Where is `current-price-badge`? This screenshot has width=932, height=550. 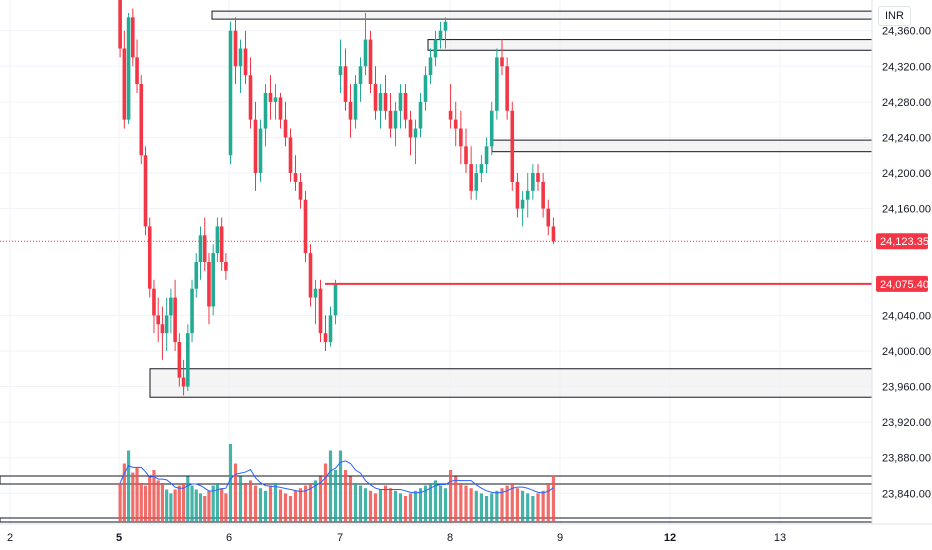 current-price-badge is located at coordinates (902, 241).